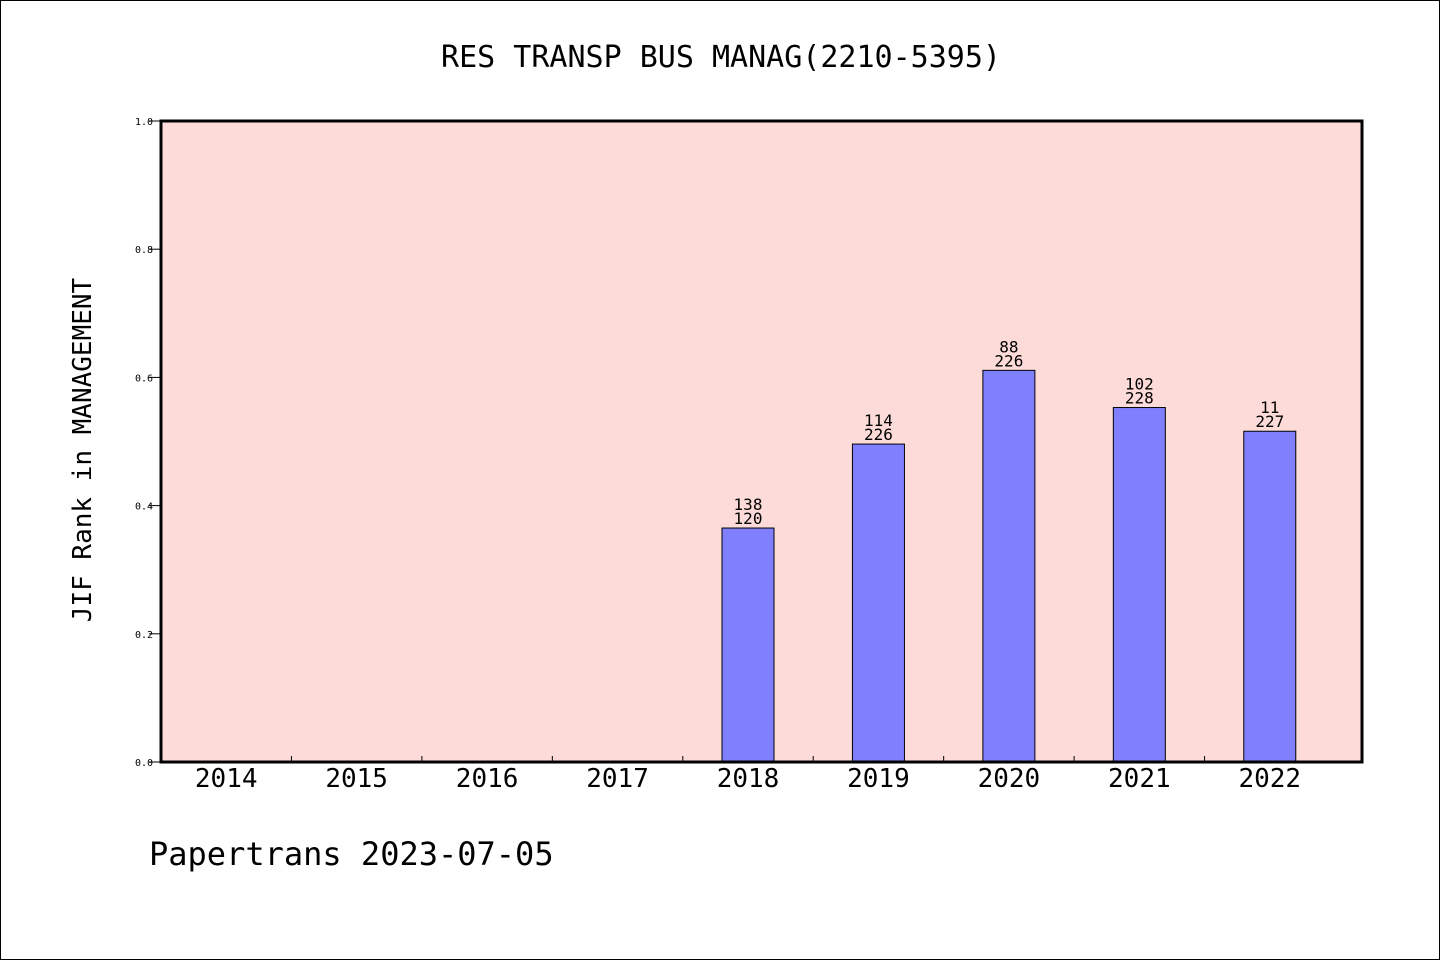  What do you see at coordinates (878, 420) in the screenshot?
I see `bar-label-rank: 114` at bounding box center [878, 420].